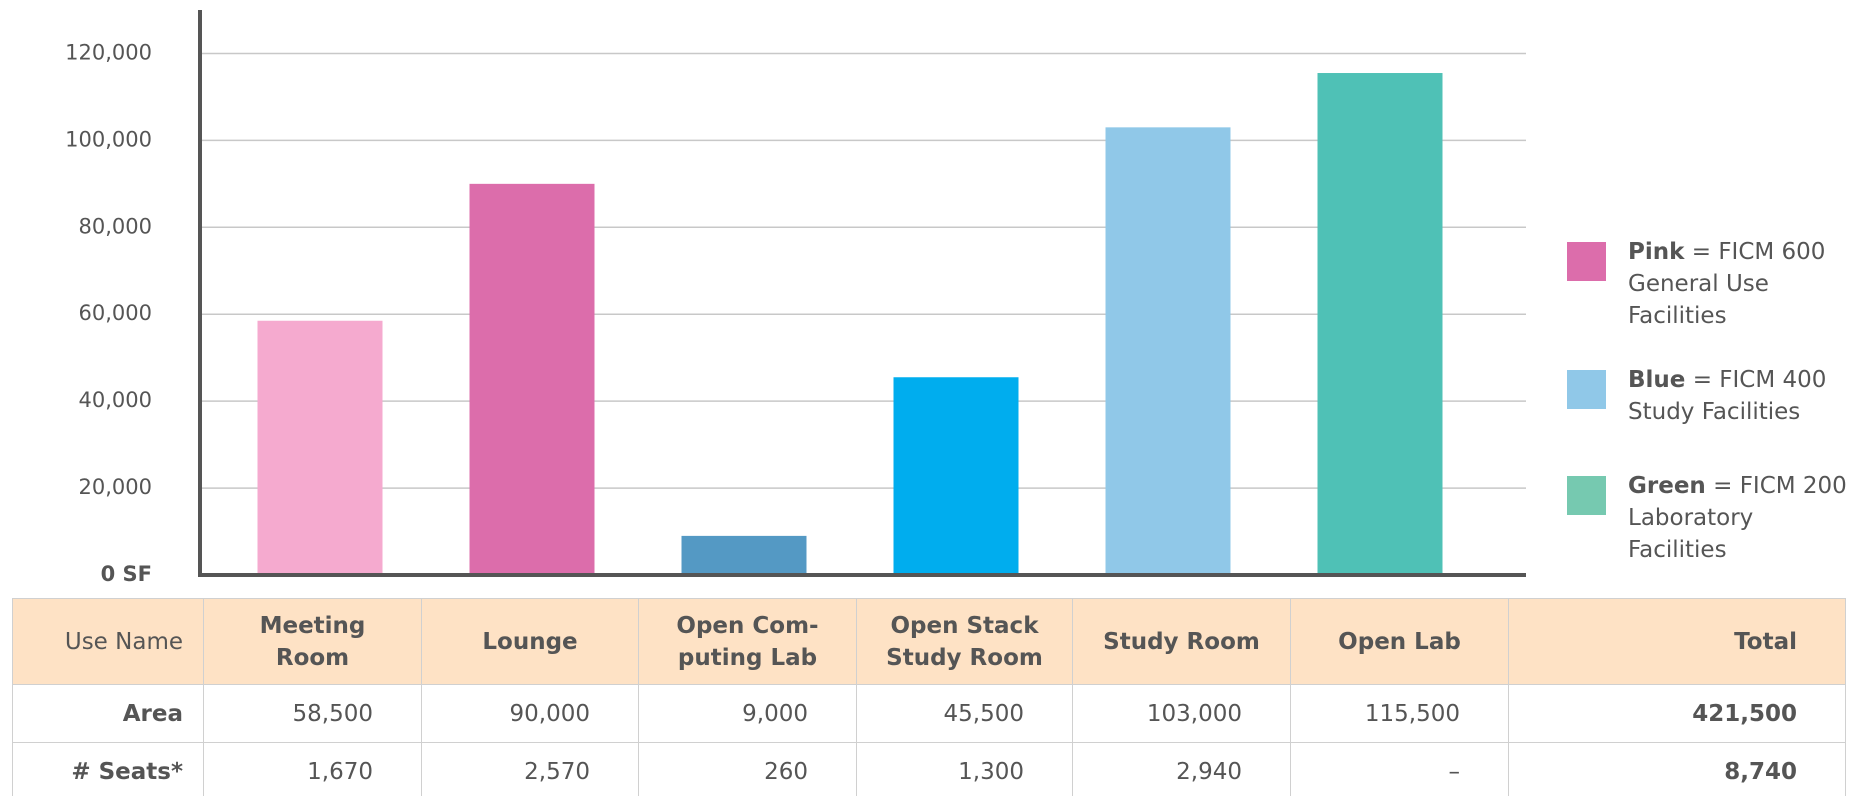  What do you see at coordinates (1656, 252) in the screenshot?
I see `legend-label: Pink` at bounding box center [1656, 252].